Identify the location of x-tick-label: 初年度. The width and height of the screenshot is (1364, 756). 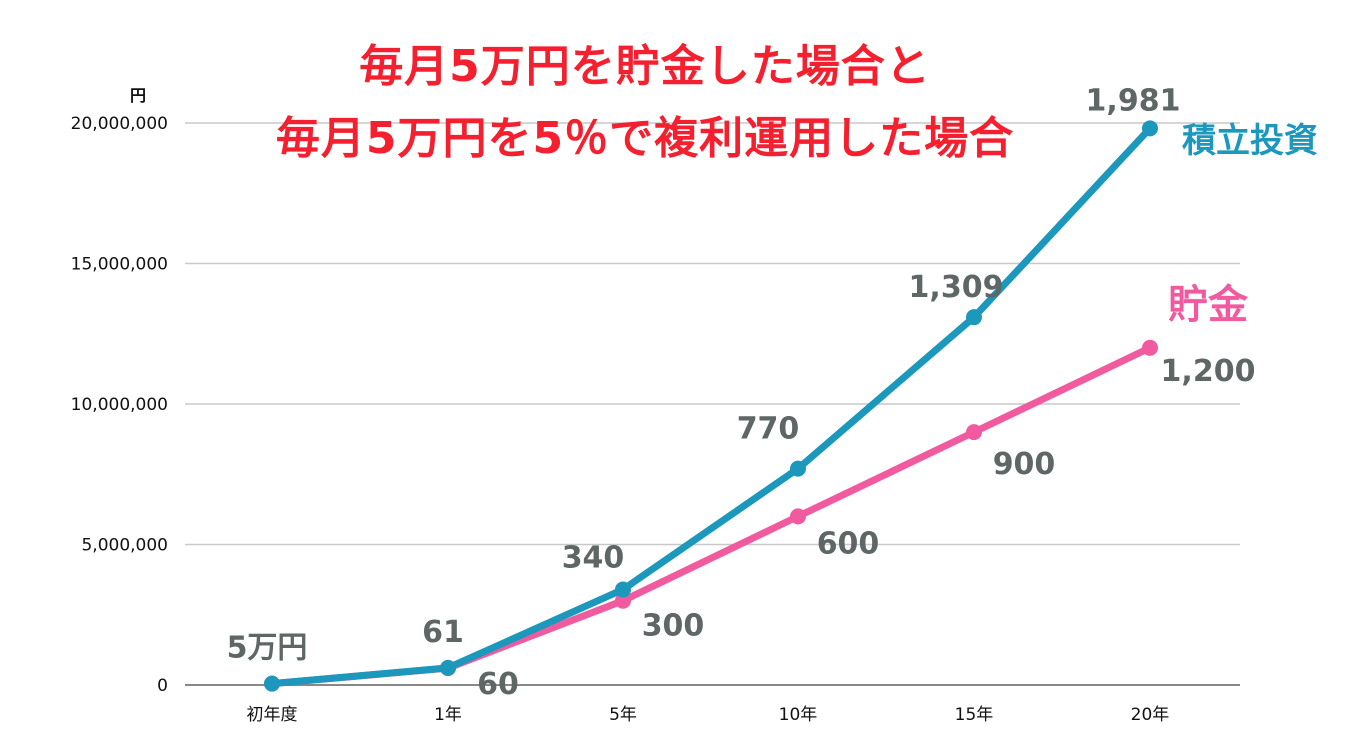
(272, 715).